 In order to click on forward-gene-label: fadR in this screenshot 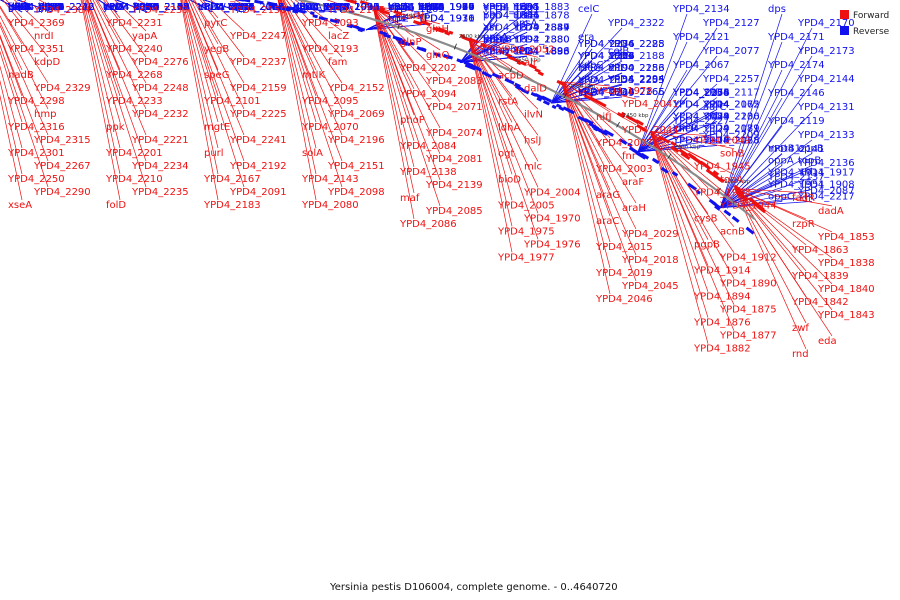, I will do `click(803, 198)`.